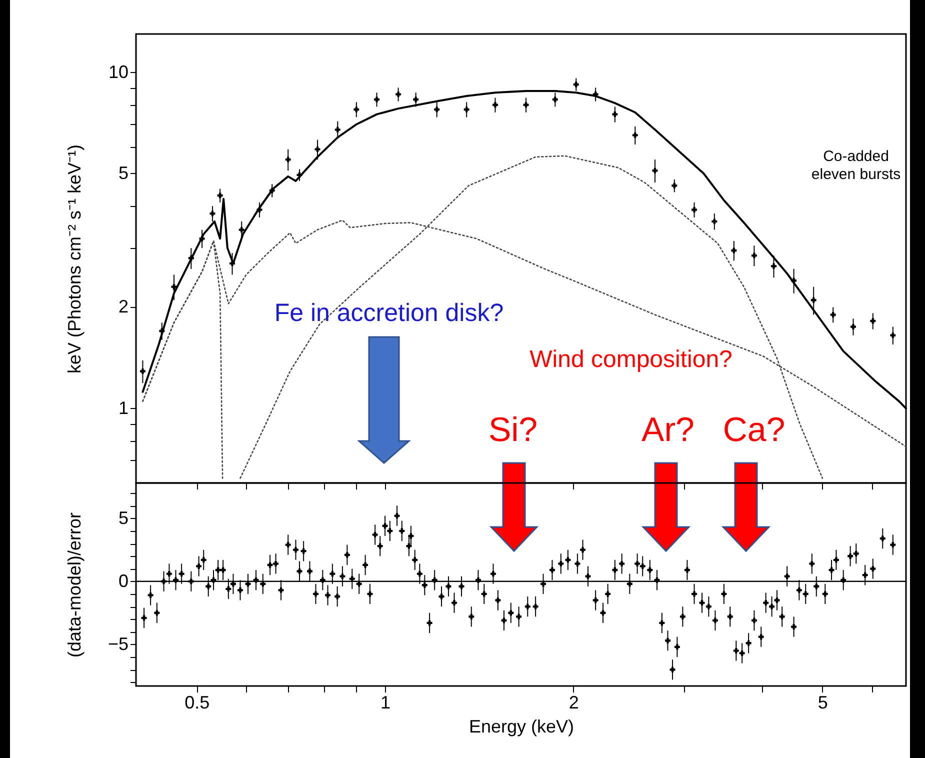 This screenshot has width=925, height=758. What do you see at coordinates (823, 702) in the screenshot?
I see `x-tick-label: 5` at bounding box center [823, 702].